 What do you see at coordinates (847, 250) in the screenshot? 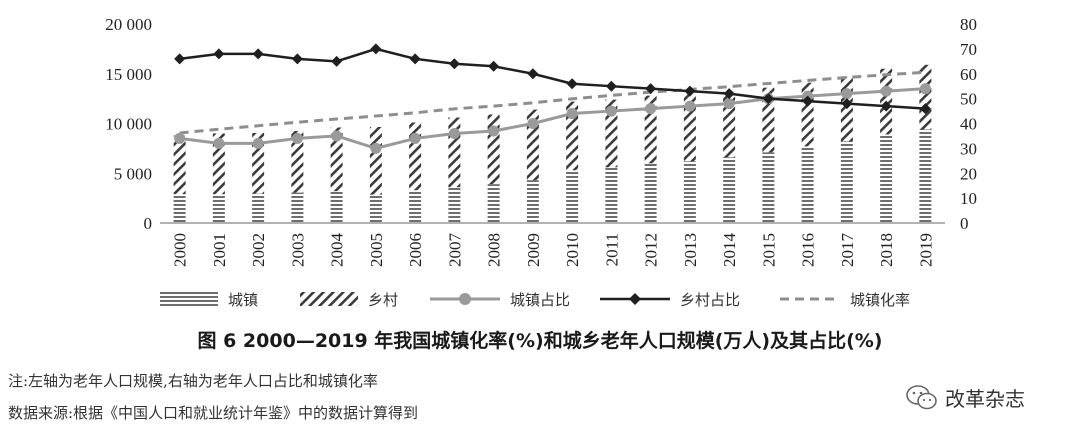
I see `x-tick-label: 2017` at bounding box center [847, 250].